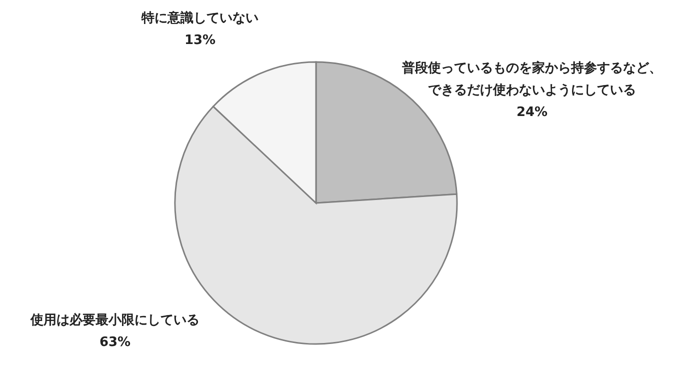  I want to click on slice-label: 使用は必要最小限にしている, so click(115, 320).